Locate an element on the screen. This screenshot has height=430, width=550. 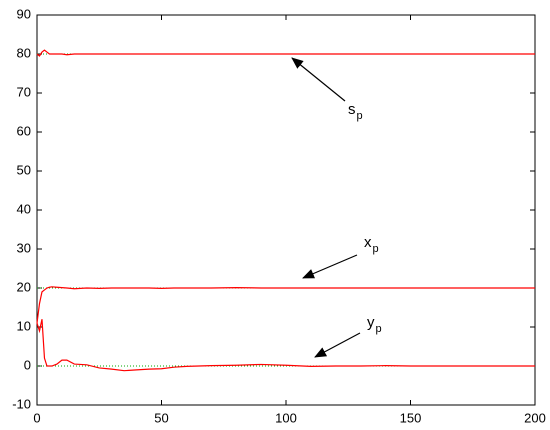
annotation: xp is located at coordinates (371, 244).